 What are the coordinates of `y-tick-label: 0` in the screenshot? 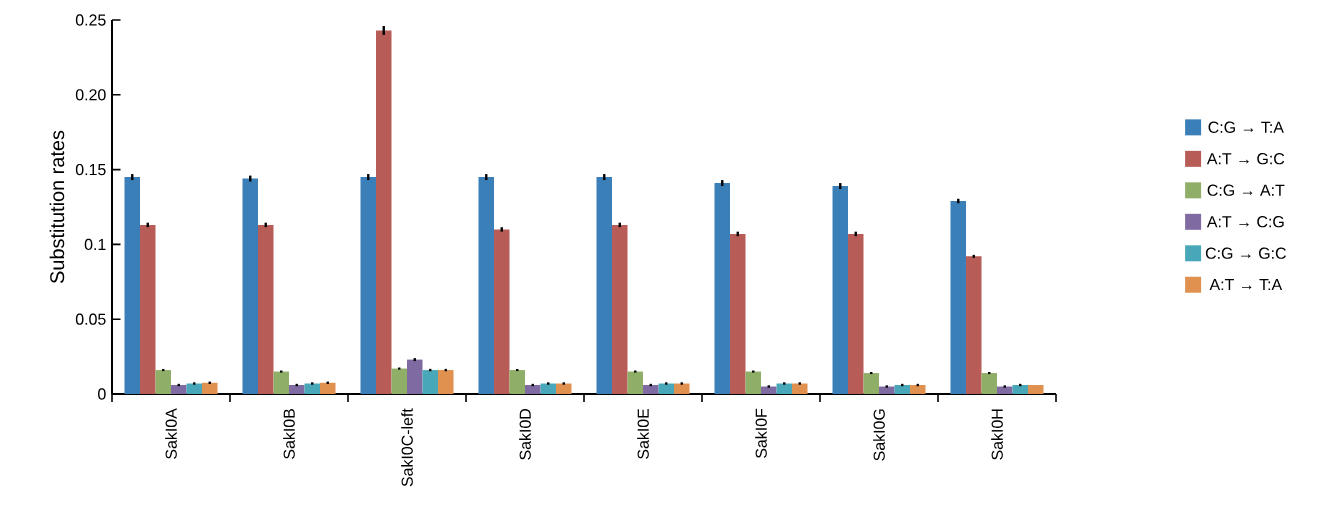 It's located at (102, 394).